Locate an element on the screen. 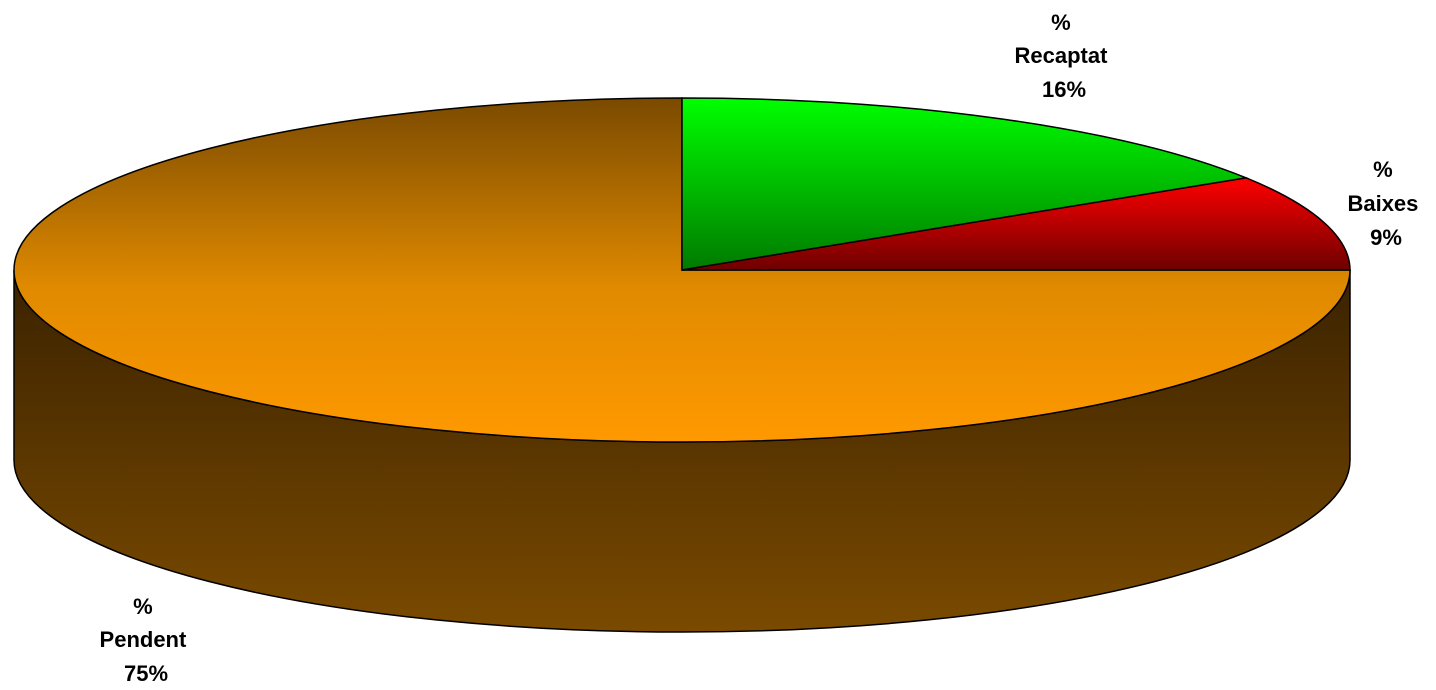 Image resolution: width=1436 pixels, height=690 pixels. label-baixes: % Baixes 9% is located at coordinates (1385, 203).